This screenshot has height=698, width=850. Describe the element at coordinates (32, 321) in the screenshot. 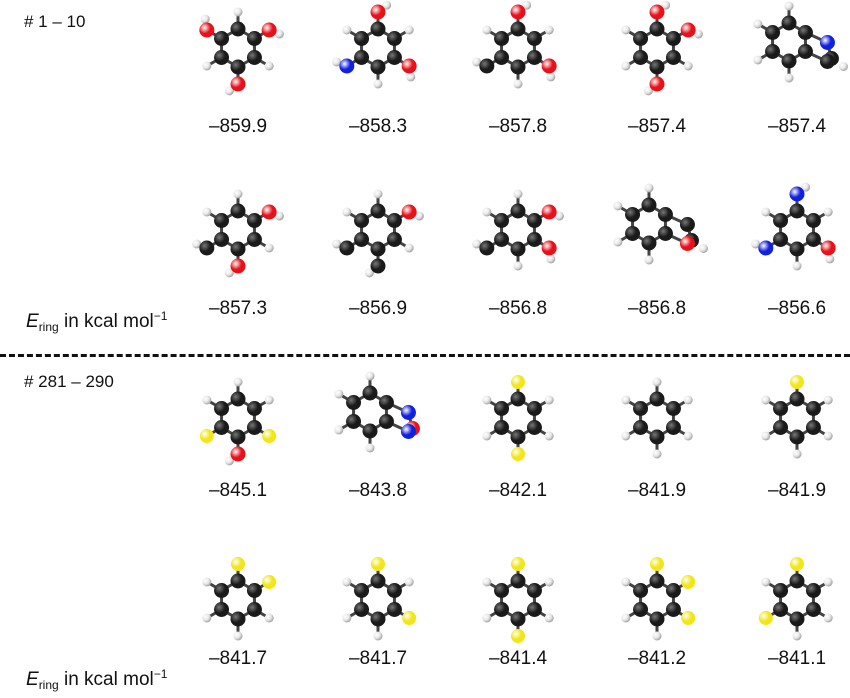

I see `energy-symbol: E` at that location.